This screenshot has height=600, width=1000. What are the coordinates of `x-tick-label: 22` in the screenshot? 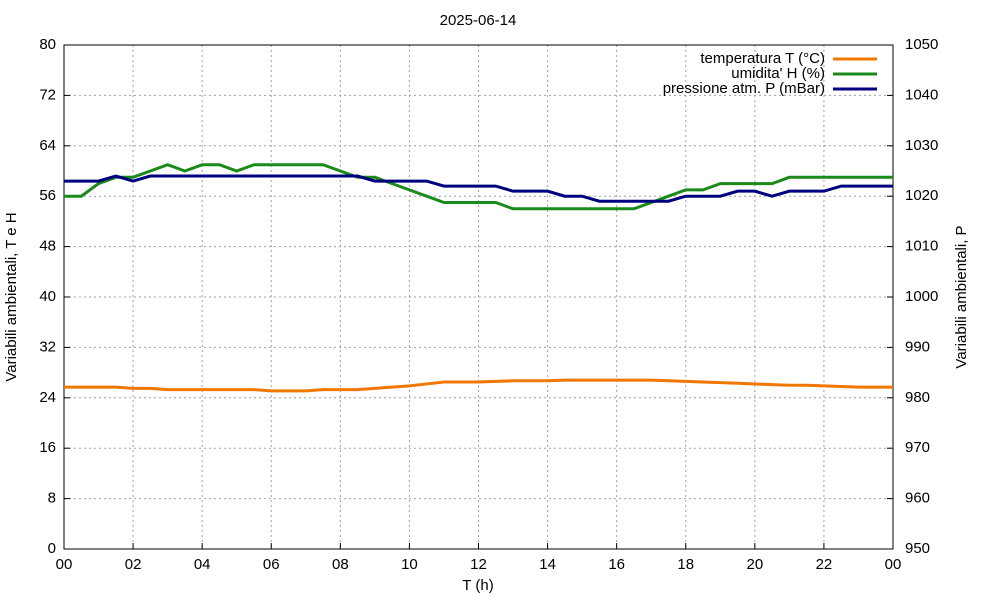 It's located at (824, 564).